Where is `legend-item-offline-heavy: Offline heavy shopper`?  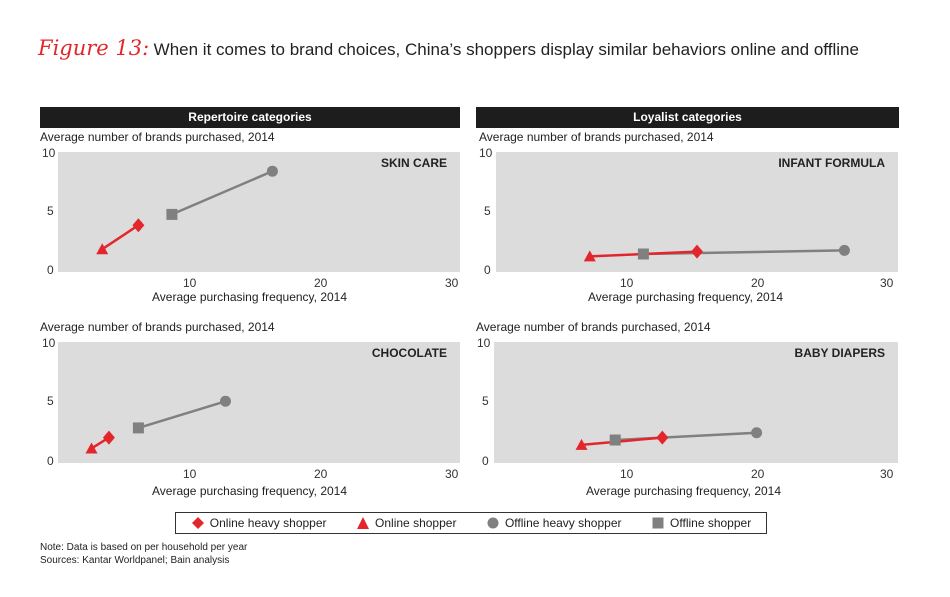
legend-item-offline-heavy: Offline heavy shopper is located at coordinates (554, 523).